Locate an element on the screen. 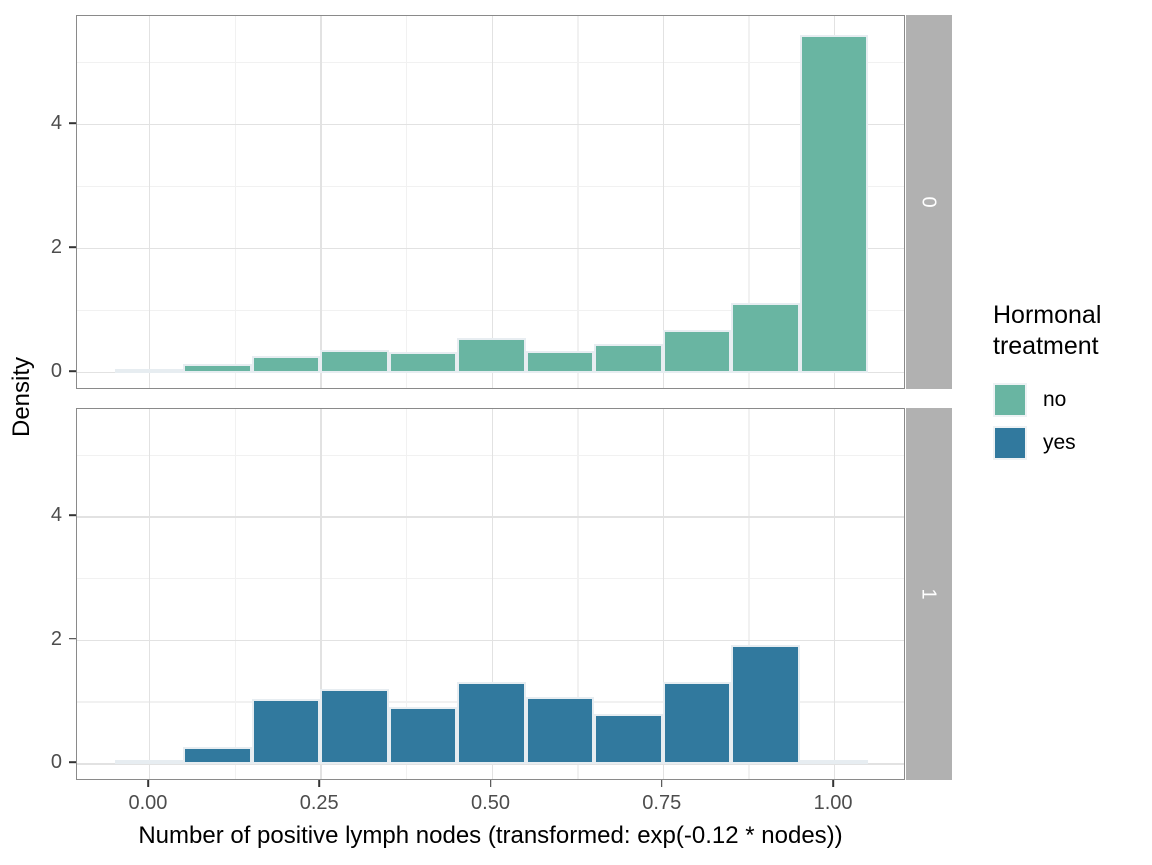  legend-entries: no yes is located at coordinates (1047, 421).